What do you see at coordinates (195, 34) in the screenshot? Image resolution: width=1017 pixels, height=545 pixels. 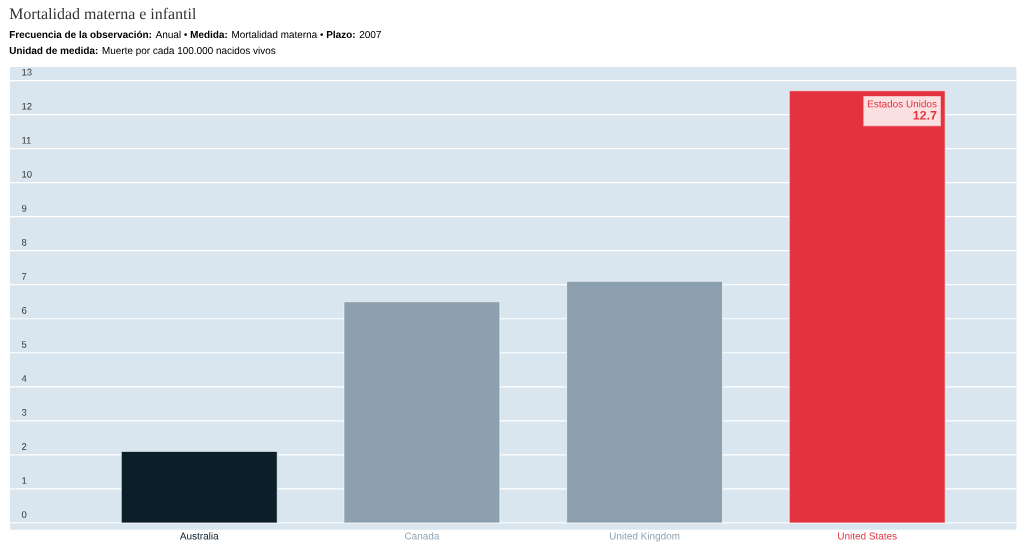 I see `chart-subtitle: Frecuencia de la observación: Anual • Medida: Mortalidad materna • Plazo: 2007` at bounding box center [195, 34].